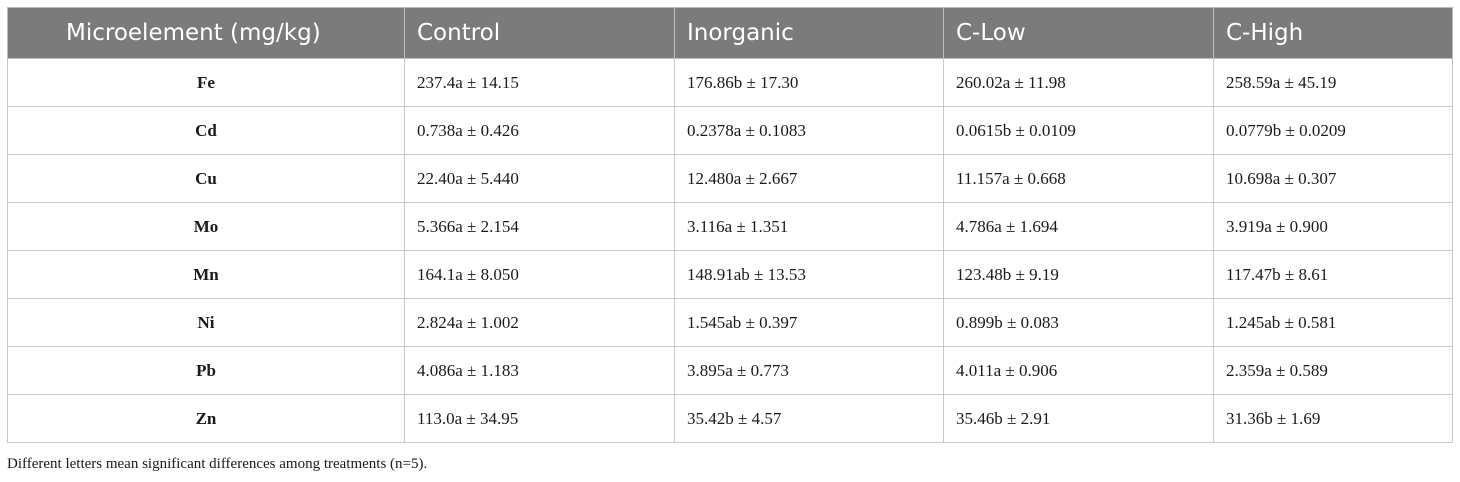 The height and width of the screenshot is (482, 1460). Describe the element at coordinates (1078, 33) in the screenshot. I see `header-c-low: C-Low` at that location.